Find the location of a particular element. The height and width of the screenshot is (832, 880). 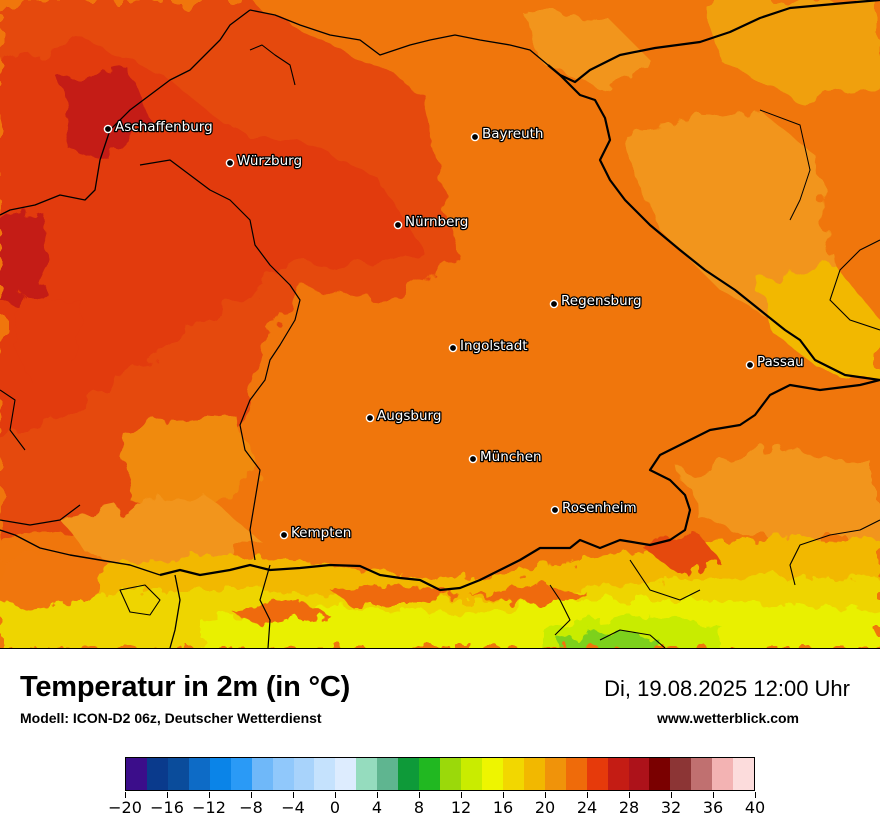

city-nuernberg: Nürnberg is located at coordinates (431, 222).